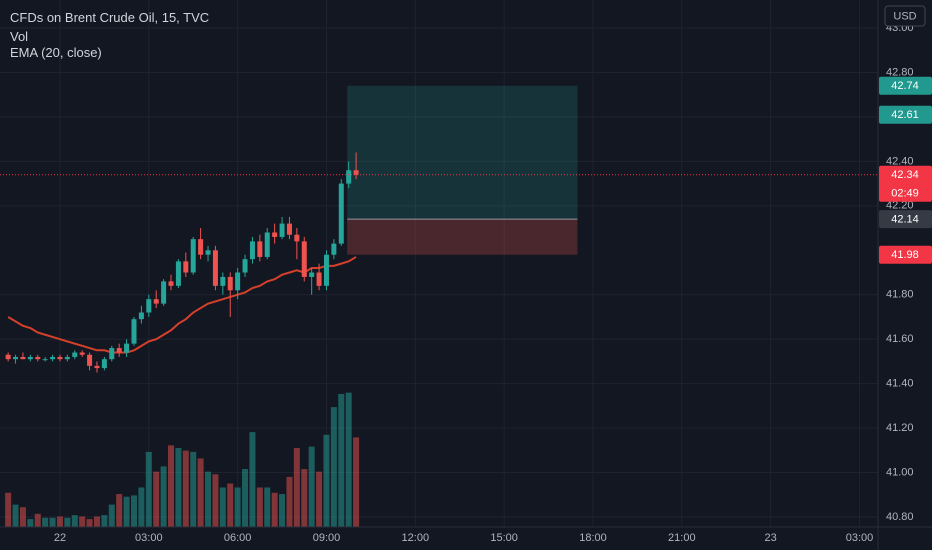  I want to click on x-tick-label: 23, so click(771, 538).